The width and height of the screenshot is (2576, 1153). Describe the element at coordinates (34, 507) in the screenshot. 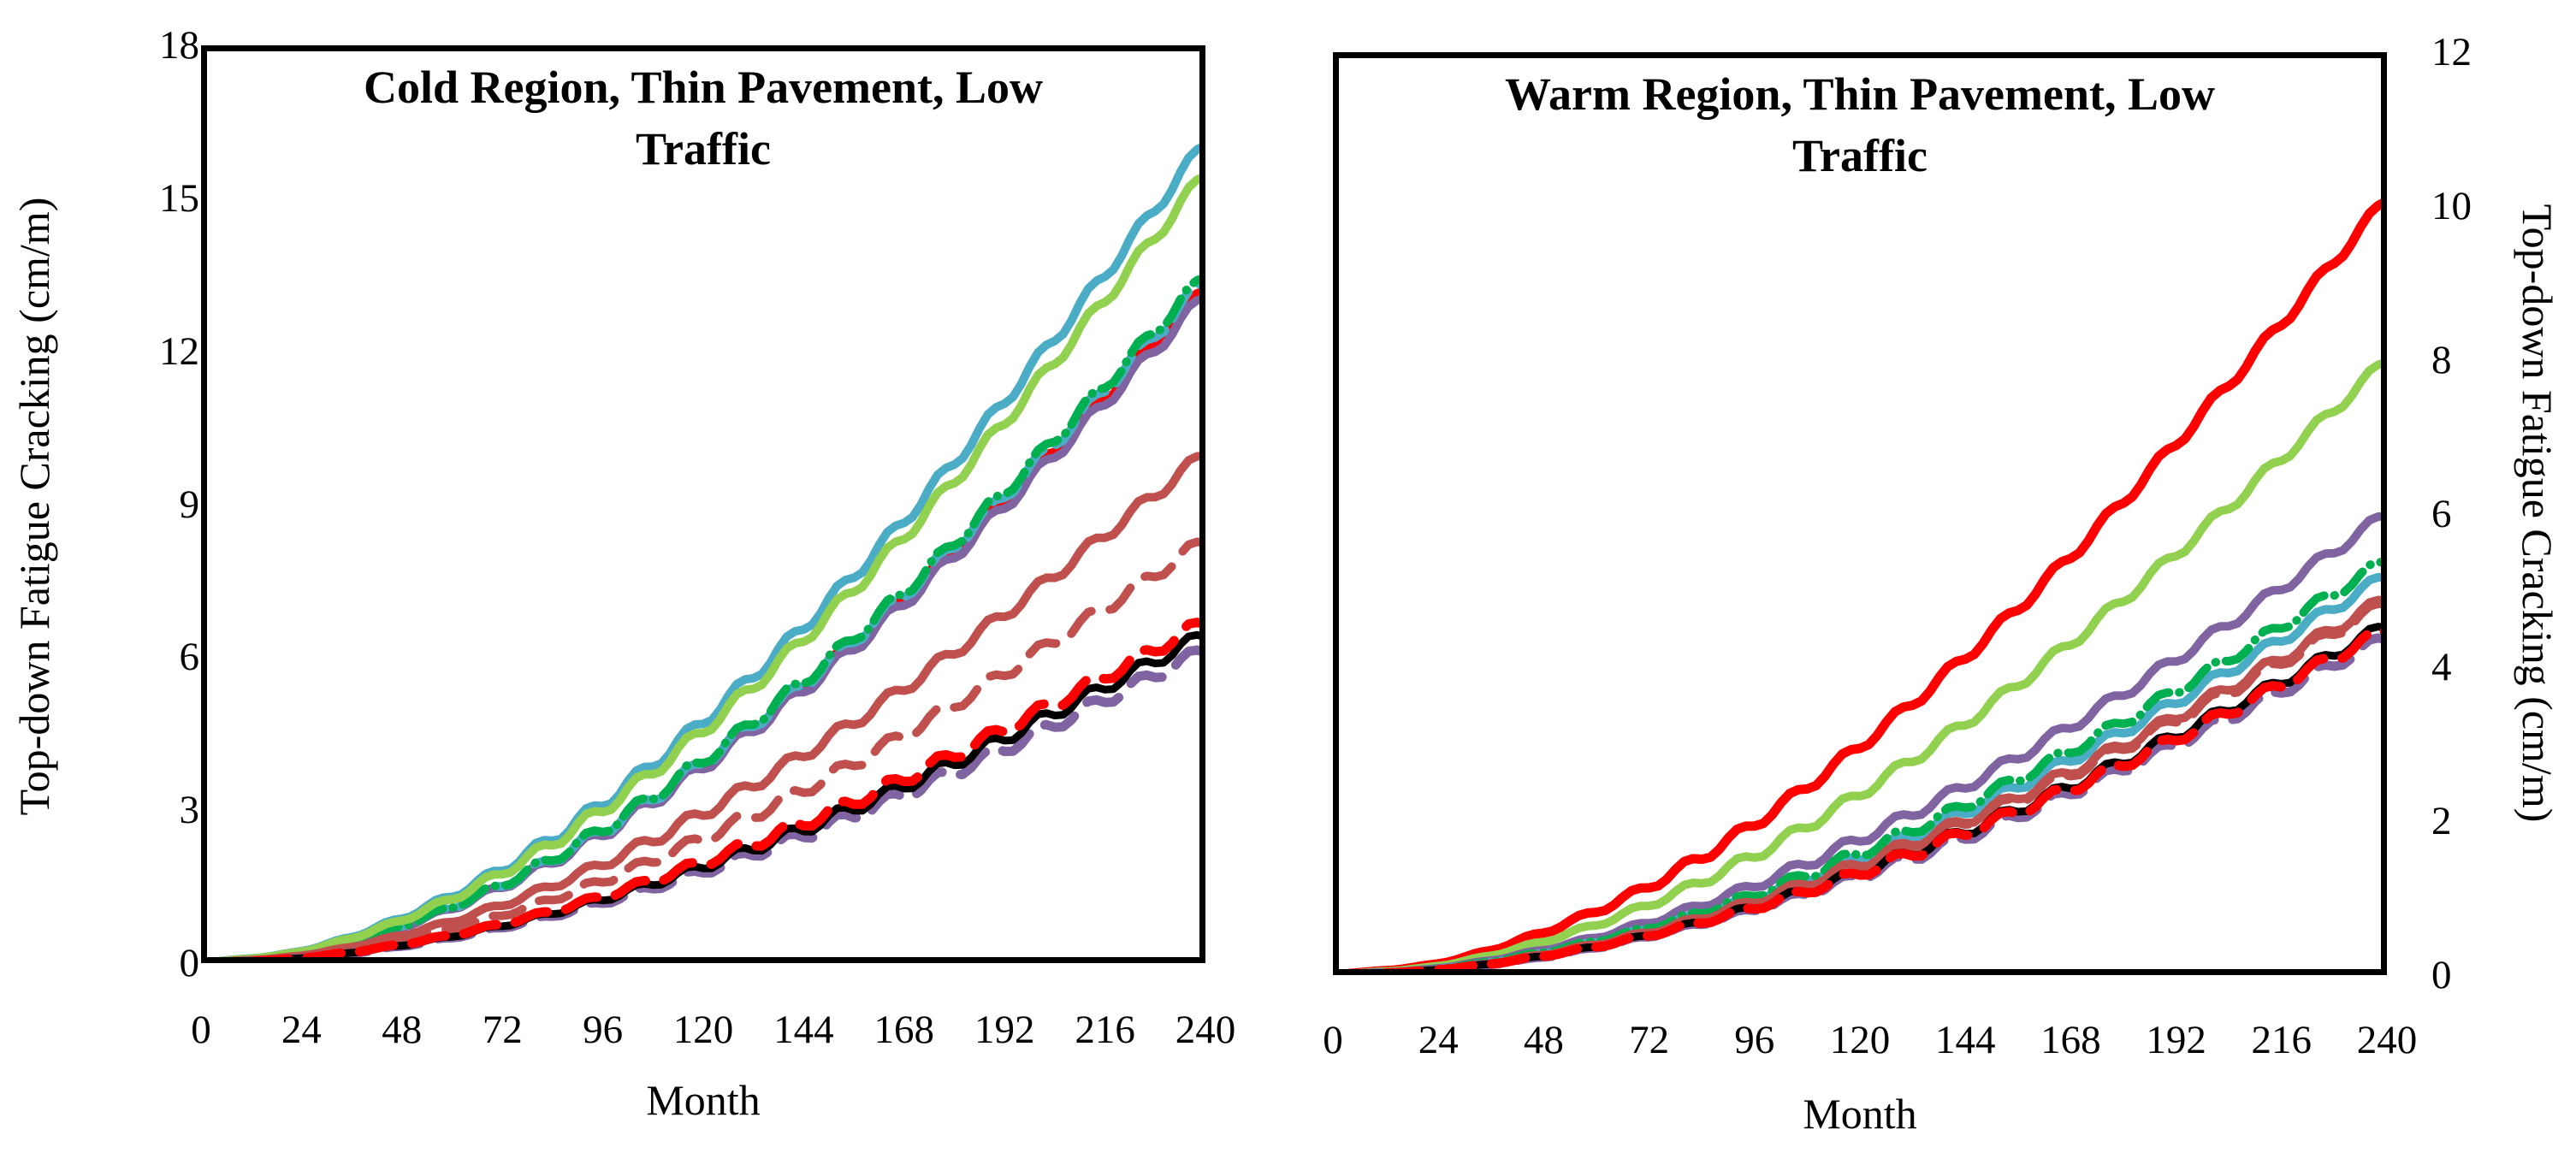

I see `y-axis-title-left: Top-down Fatigue Cracking (cm/m)` at that location.